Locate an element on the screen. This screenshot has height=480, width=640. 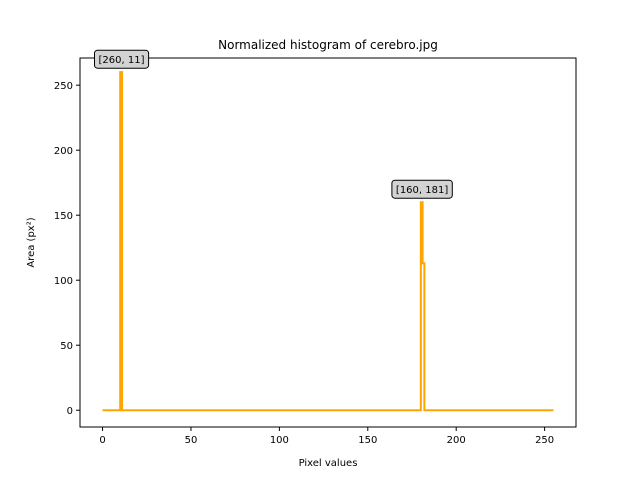
annotation-label: [260, 11] is located at coordinates (122, 60).